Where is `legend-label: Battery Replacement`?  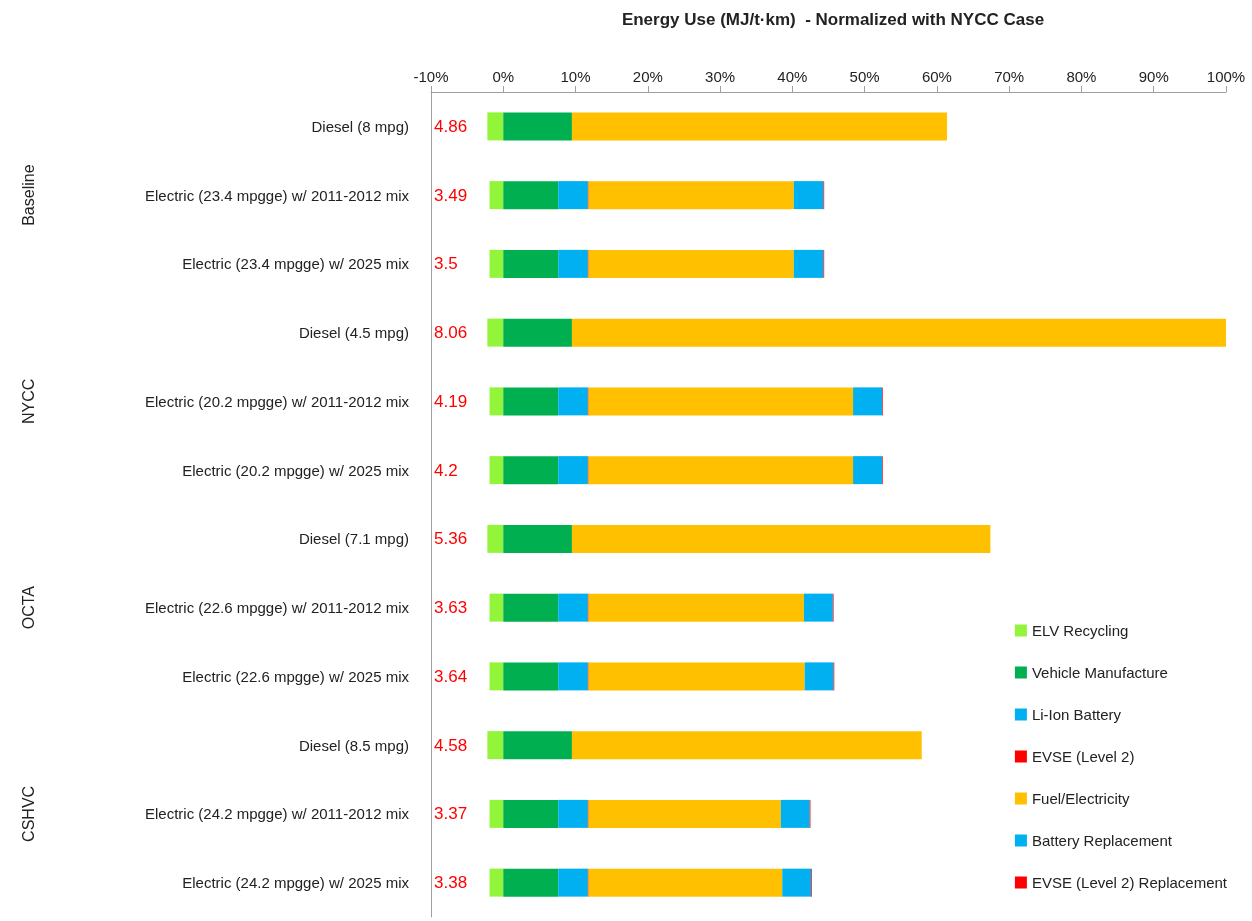 legend-label: Battery Replacement is located at coordinates (1102, 840).